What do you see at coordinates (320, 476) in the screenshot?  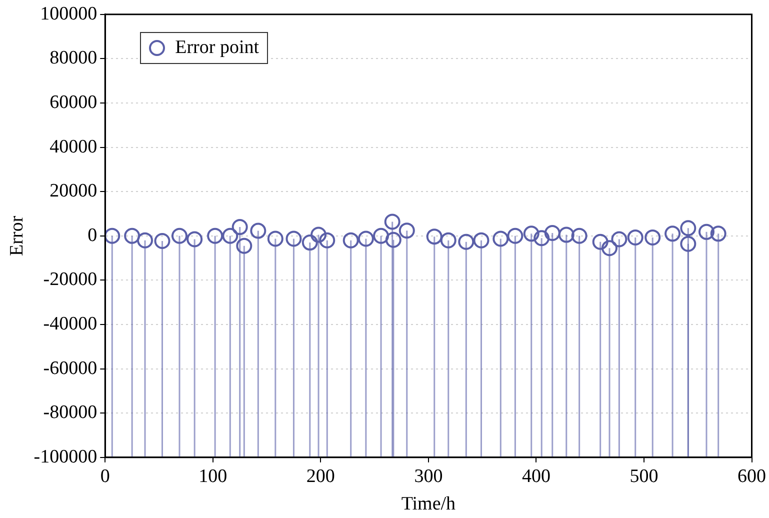 I see `x-tick-label: 200` at bounding box center [320, 476].